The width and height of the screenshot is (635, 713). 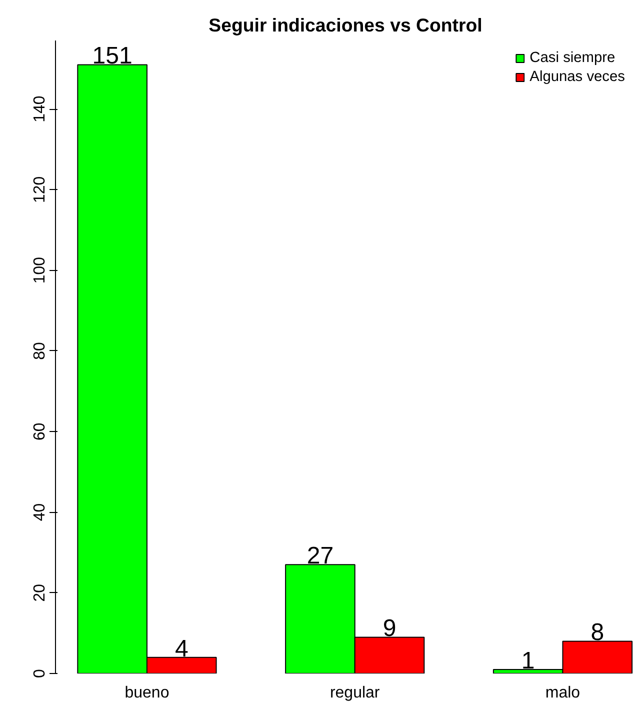 I want to click on data-label: 151, so click(x=112, y=56).